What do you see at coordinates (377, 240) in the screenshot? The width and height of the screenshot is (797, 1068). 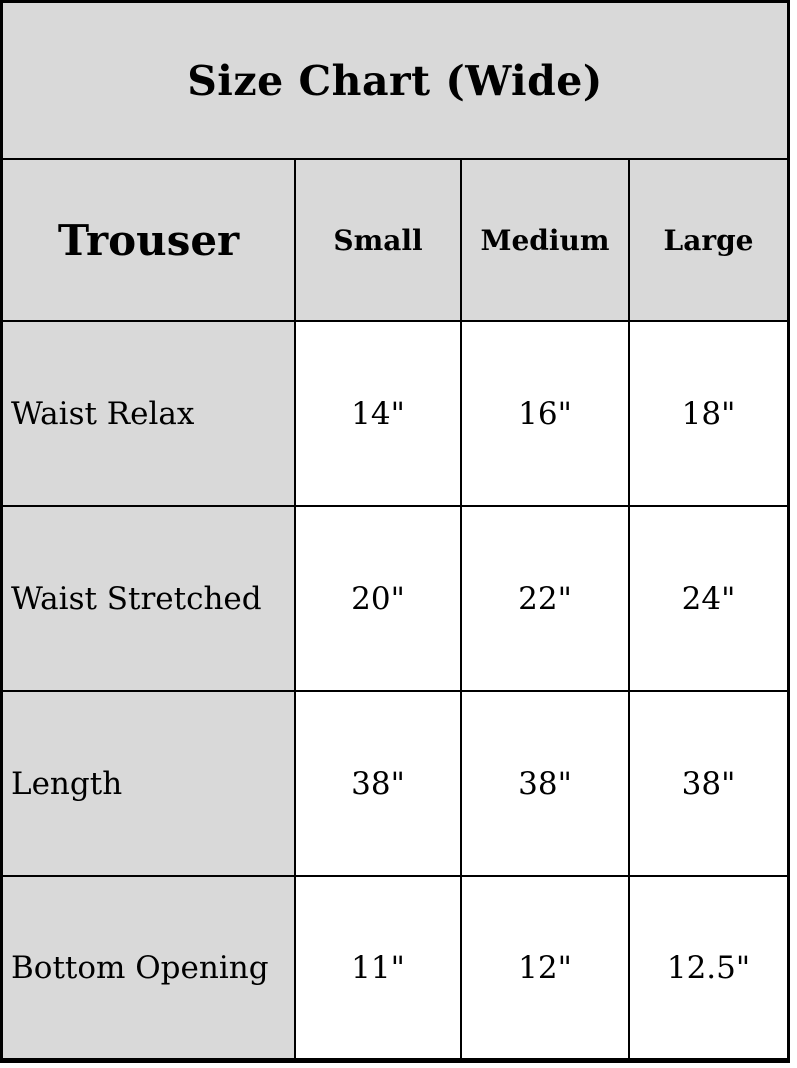 I see `column-header-small: Small` at bounding box center [377, 240].